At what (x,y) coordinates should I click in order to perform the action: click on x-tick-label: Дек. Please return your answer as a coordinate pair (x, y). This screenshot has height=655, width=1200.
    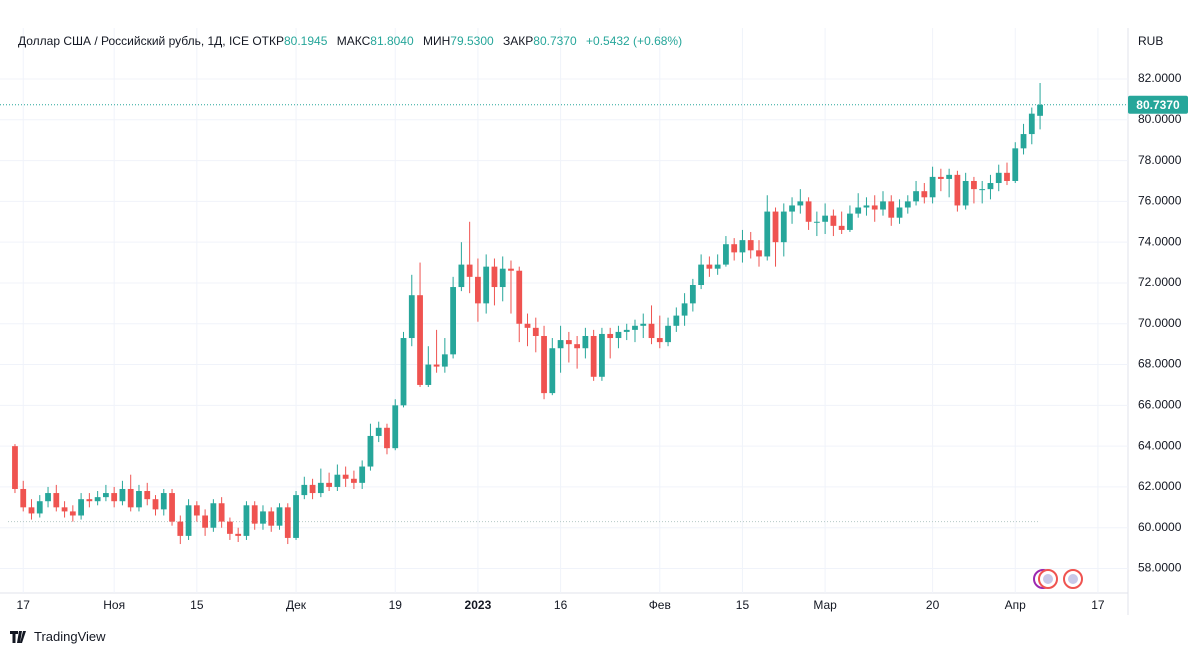
    Looking at the image, I should click on (296, 605).